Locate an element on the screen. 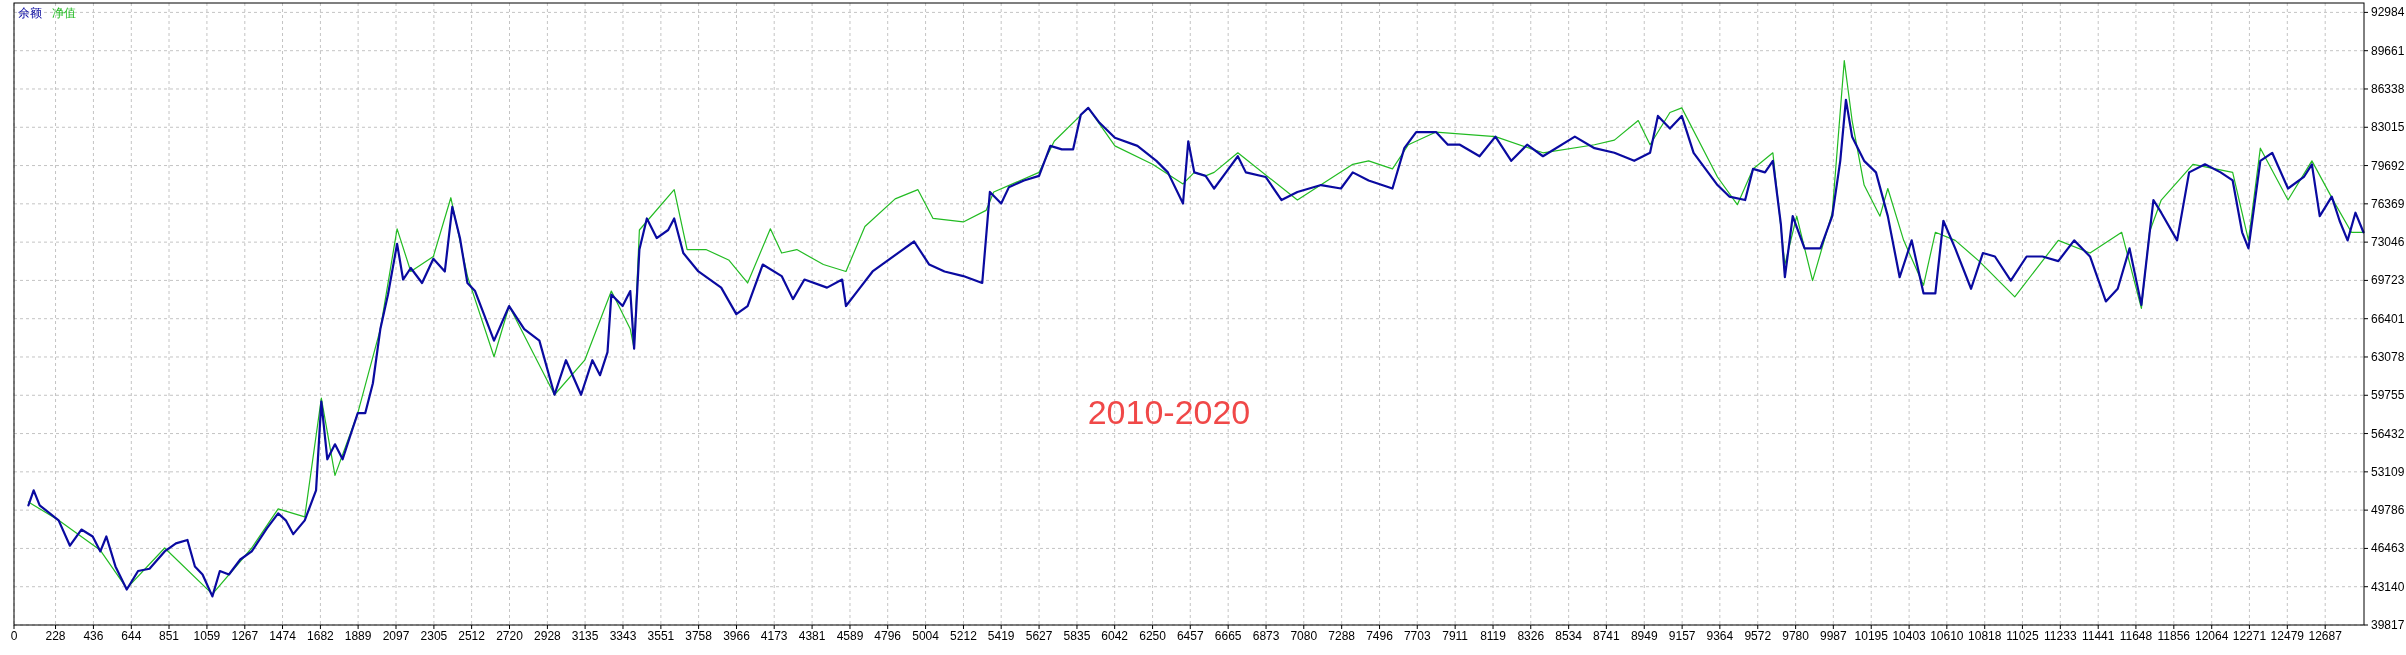 Image resolution: width=2406 pixels, height=655 pixels. x-tick-label: 6250 is located at coordinates (1153, 636).